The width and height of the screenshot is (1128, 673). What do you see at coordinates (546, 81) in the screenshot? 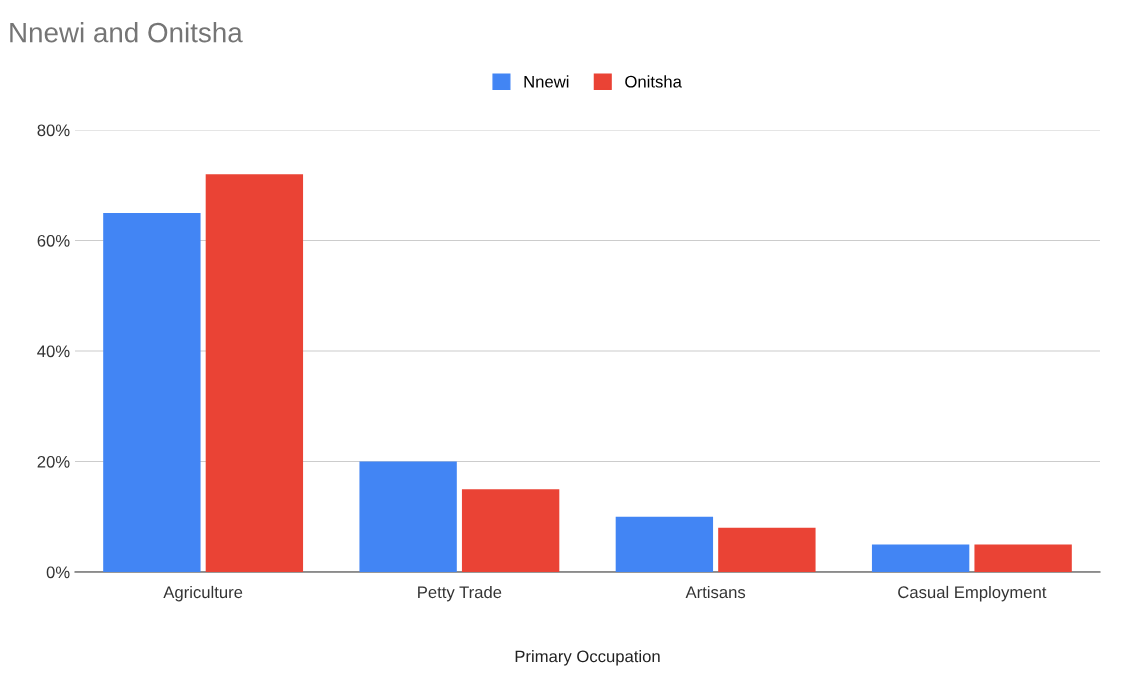
I see `legend-label: Nnewi` at bounding box center [546, 81].